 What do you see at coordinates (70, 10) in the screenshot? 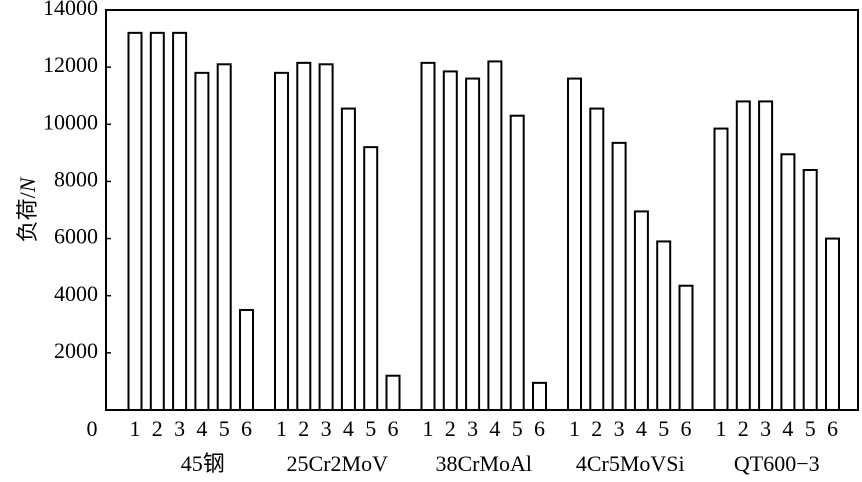
I see `y-tick-label: 14000` at bounding box center [70, 10].